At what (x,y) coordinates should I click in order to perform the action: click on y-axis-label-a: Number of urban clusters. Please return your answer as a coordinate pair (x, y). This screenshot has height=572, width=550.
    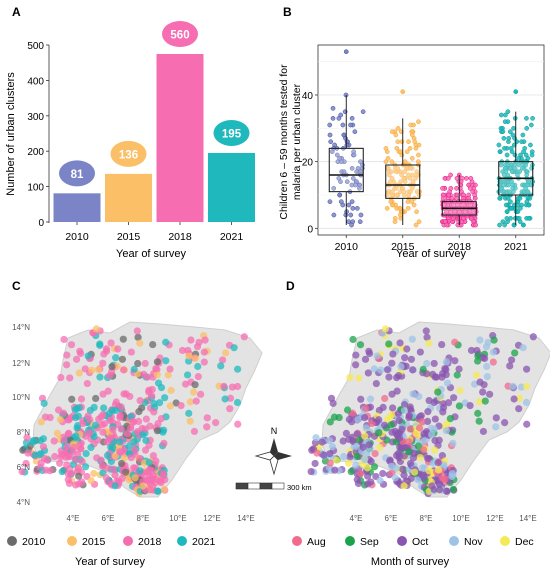
    Looking at the image, I should click on (11, 134).